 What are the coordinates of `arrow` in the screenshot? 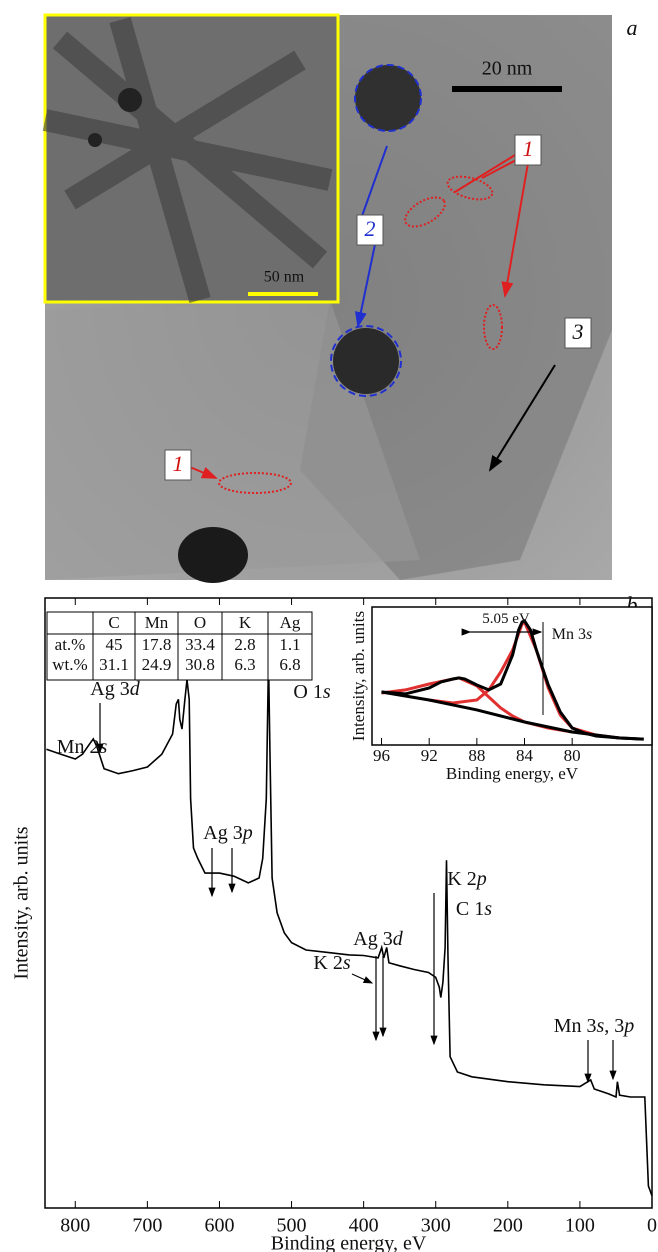 It's located at (362, 978).